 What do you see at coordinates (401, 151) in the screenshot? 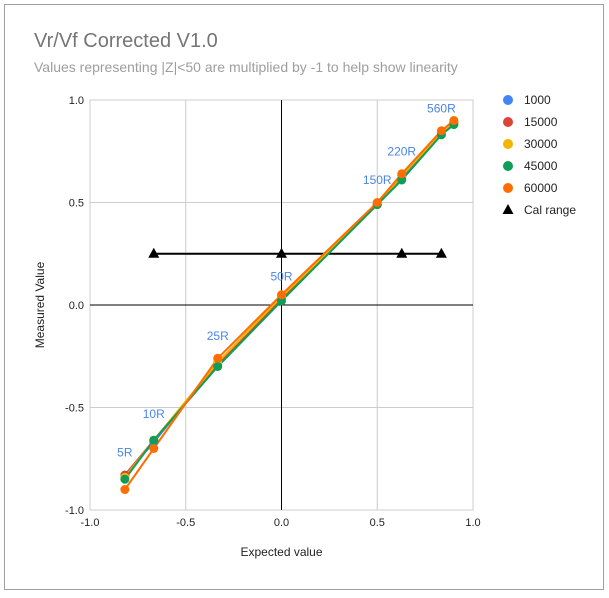
I see `data-annotation: 220R` at bounding box center [401, 151].